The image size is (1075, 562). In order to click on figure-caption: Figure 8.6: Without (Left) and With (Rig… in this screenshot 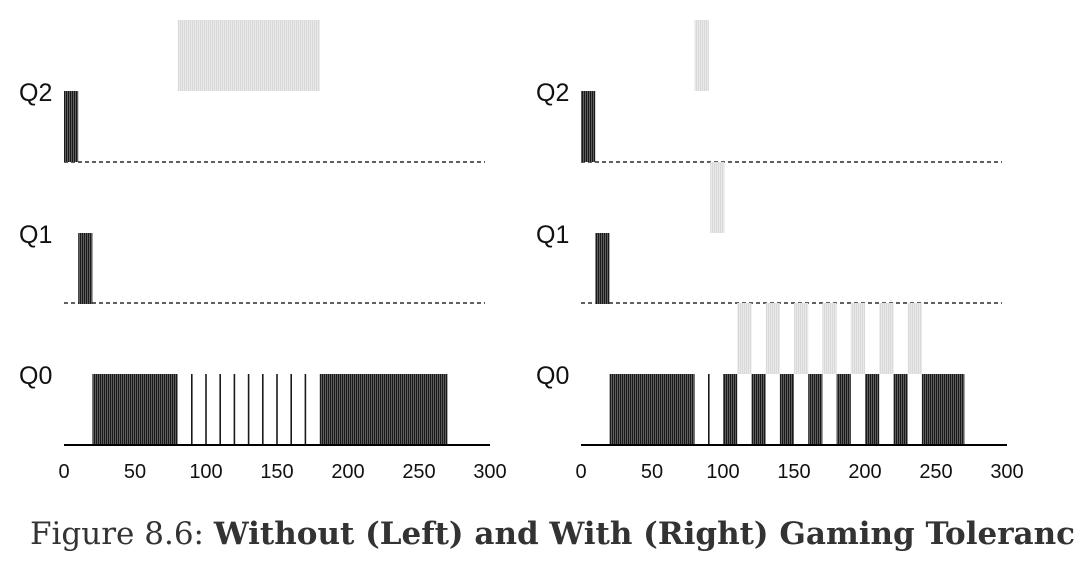, I will do `click(552, 534)`.